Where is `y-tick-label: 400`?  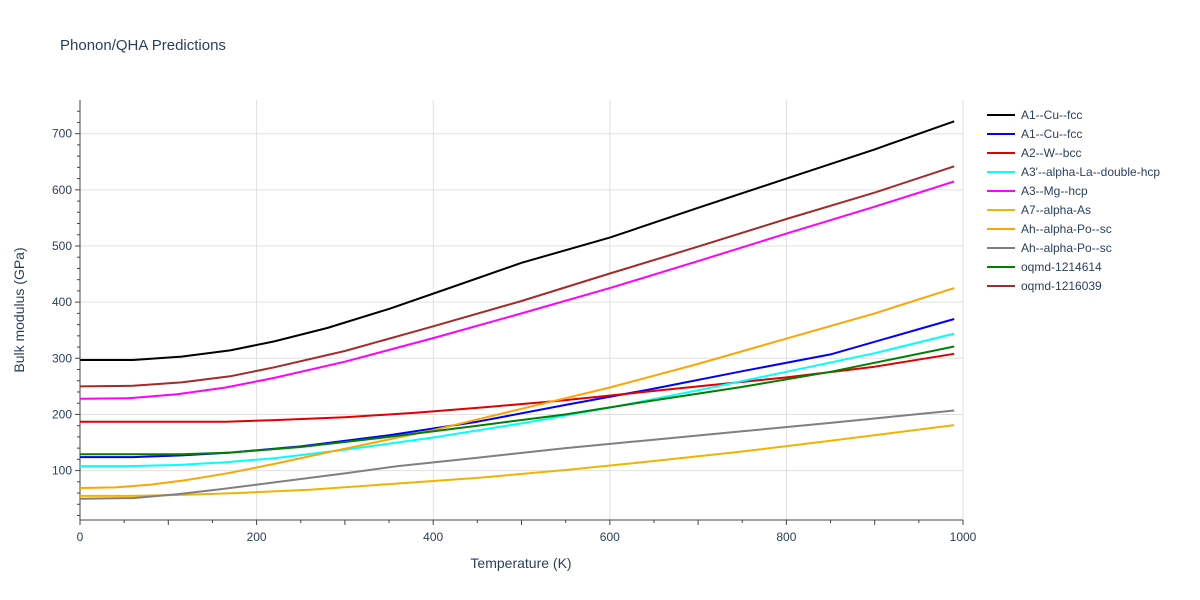
y-tick-label: 400 is located at coordinates (62, 302).